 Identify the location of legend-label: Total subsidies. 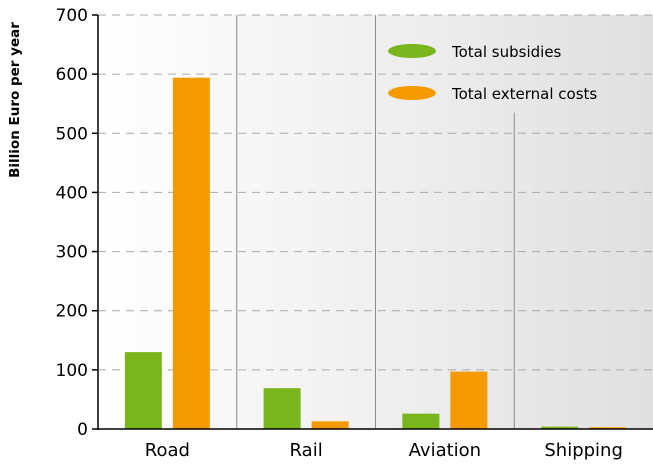
(506, 52).